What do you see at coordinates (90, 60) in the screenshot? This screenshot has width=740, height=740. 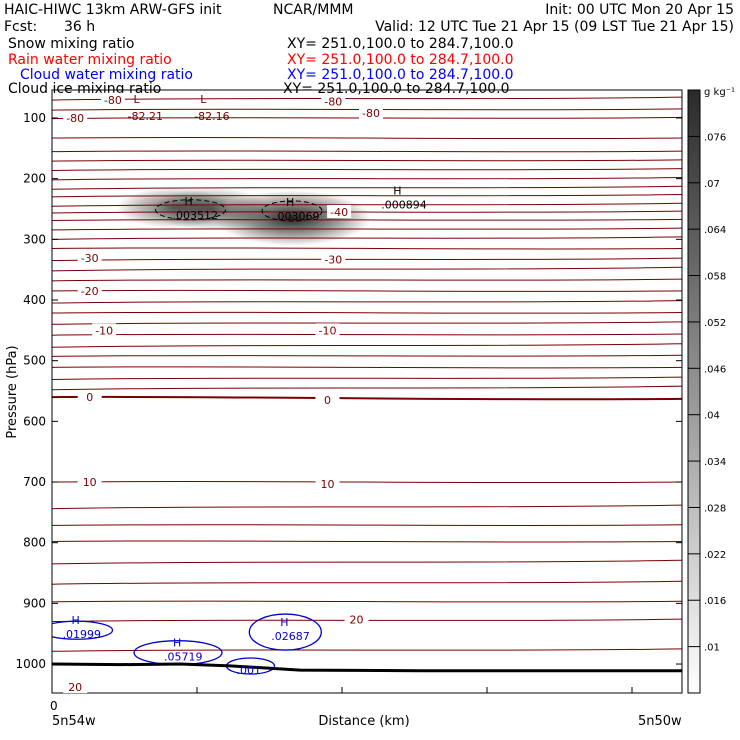 I see `field-name-rain: Rain water mixing ratio` at bounding box center [90, 60].